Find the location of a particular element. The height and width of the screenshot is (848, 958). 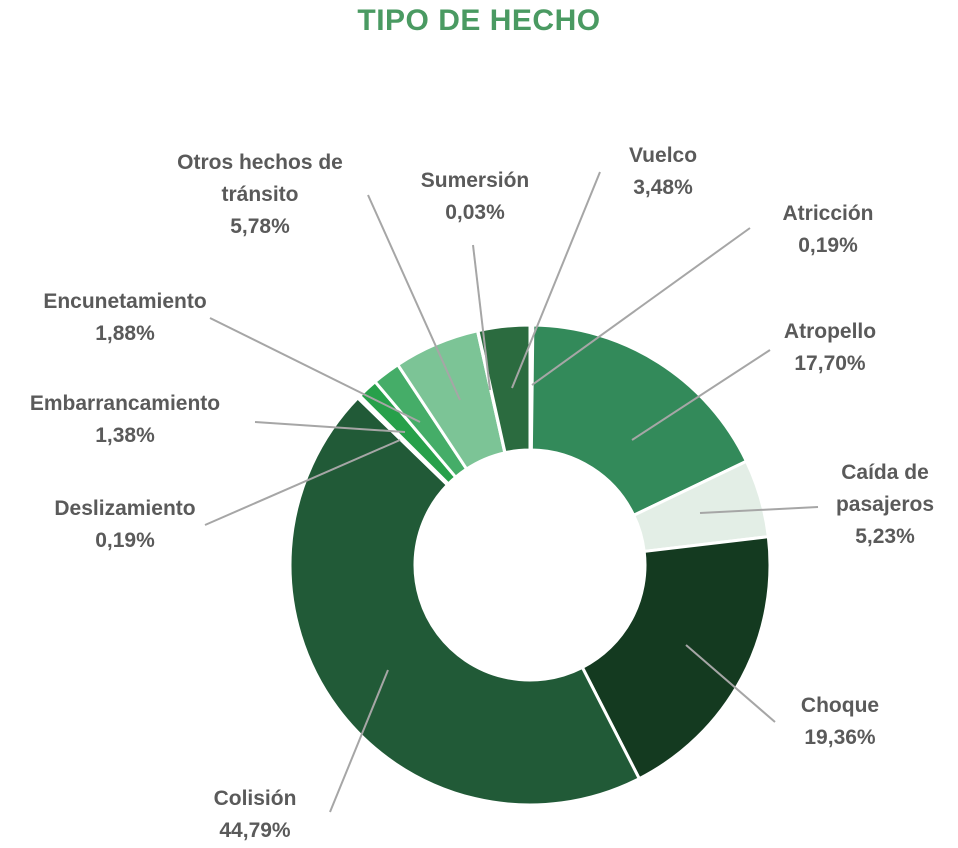

category-label: Caída de pasajeros is located at coordinates (885, 488).